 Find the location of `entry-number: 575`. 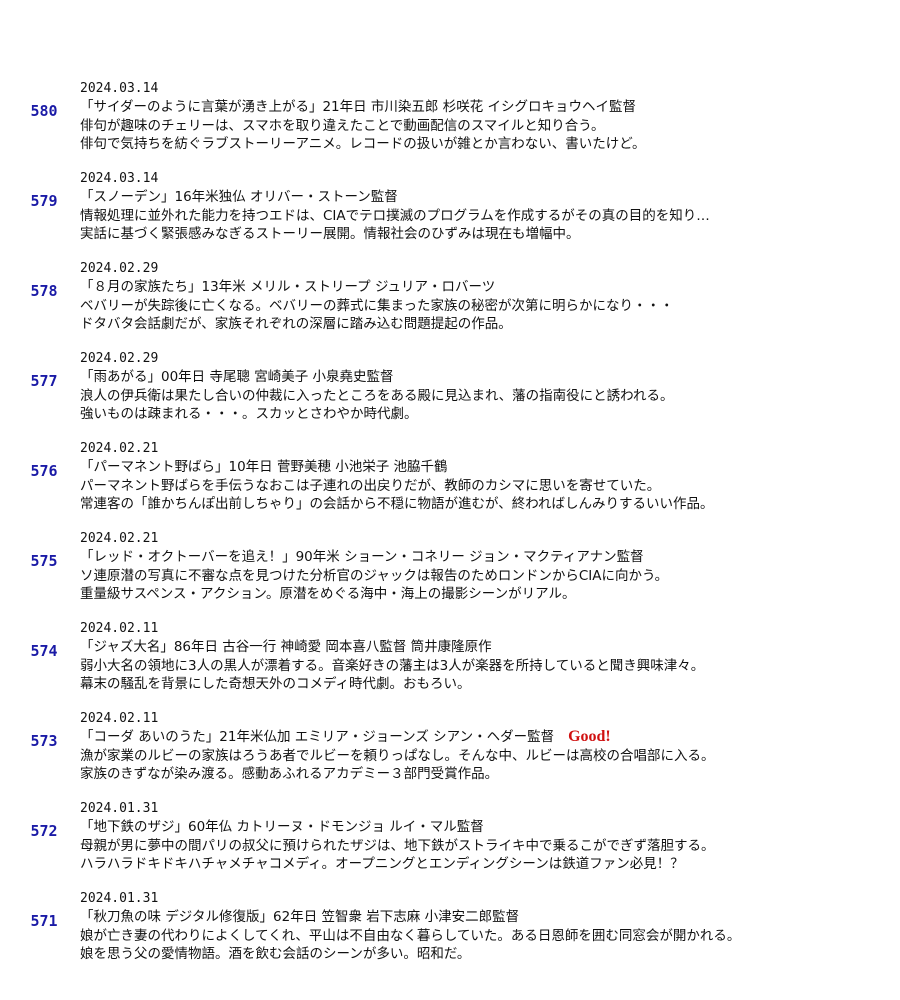

entry-number: 575 is located at coordinates (44, 561).